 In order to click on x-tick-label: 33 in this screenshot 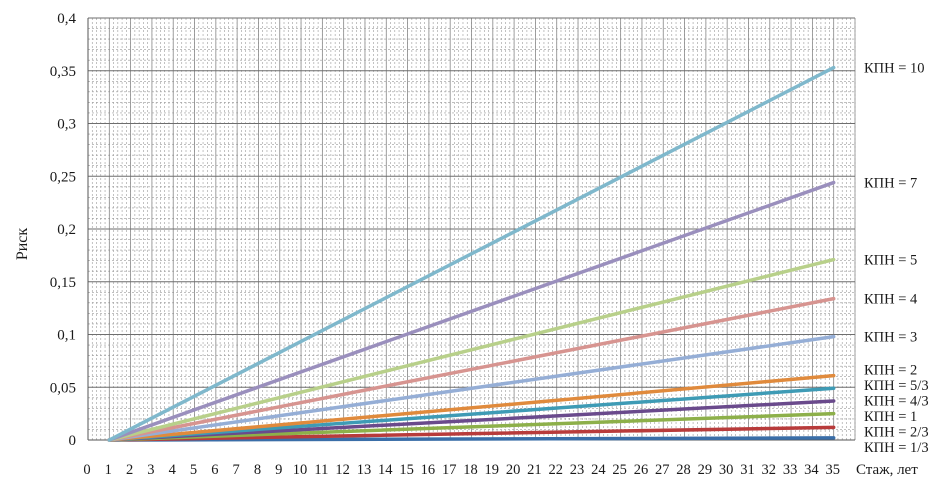, I will do `click(790, 470)`.